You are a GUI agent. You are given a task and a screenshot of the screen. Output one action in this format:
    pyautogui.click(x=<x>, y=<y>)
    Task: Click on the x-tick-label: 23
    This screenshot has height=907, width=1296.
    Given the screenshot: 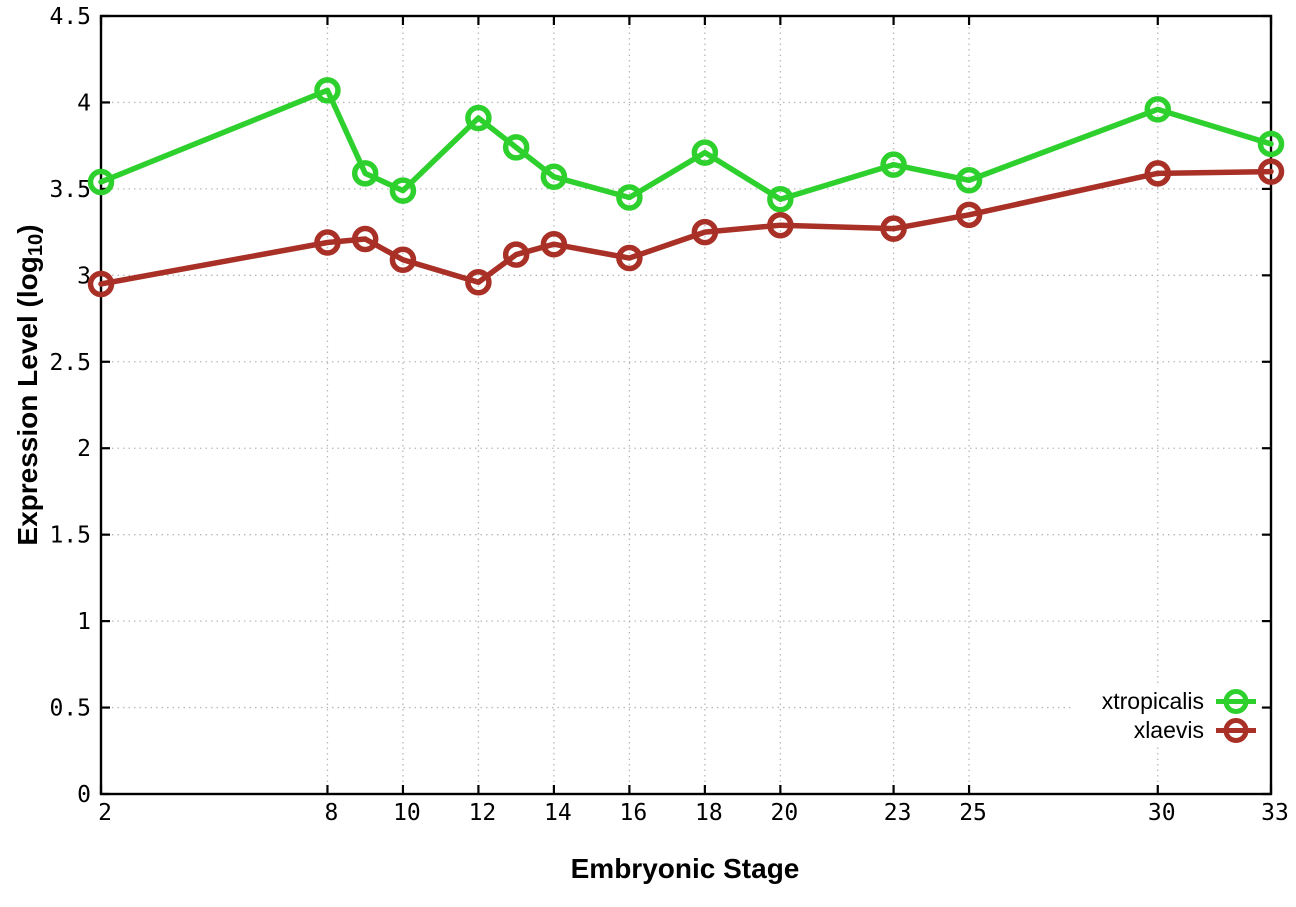 What is the action you would take?
    pyautogui.click(x=898, y=813)
    